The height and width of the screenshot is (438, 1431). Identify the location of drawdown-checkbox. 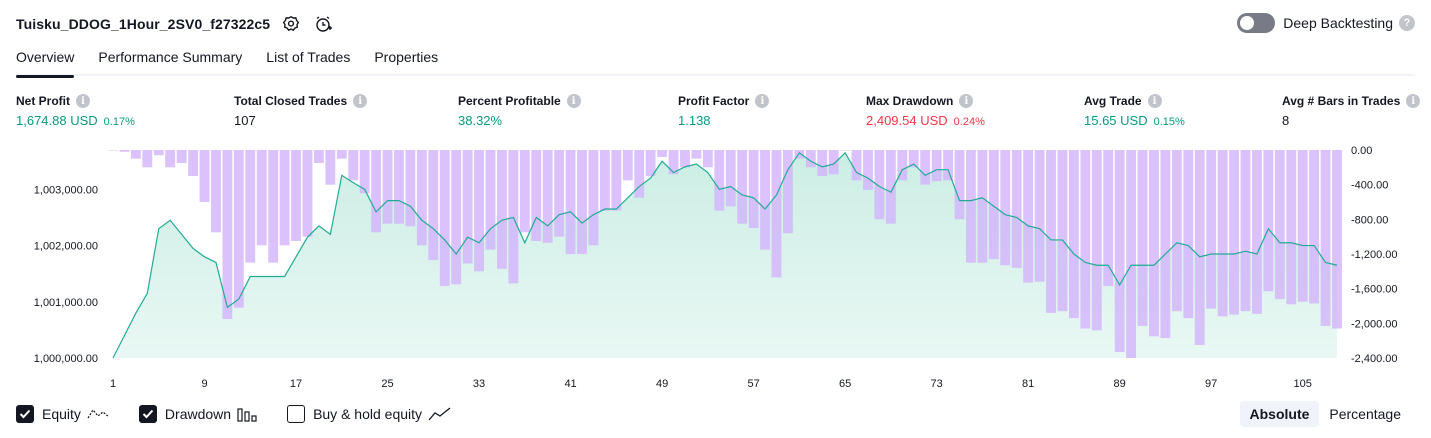
(147, 414).